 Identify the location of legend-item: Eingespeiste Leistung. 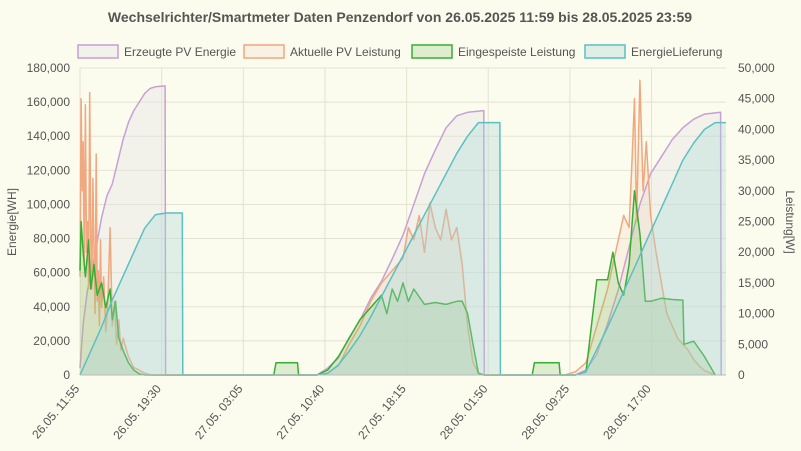
(493, 51).